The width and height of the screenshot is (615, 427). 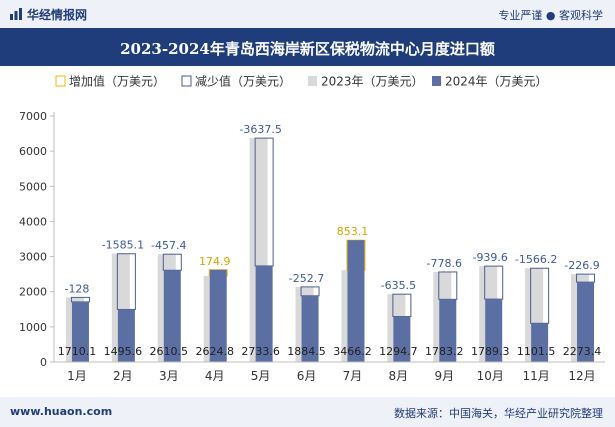 What do you see at coordinates (489, 257) in the screenshot?
I see `change-label: -939.6` at bounding box center [489, 257].